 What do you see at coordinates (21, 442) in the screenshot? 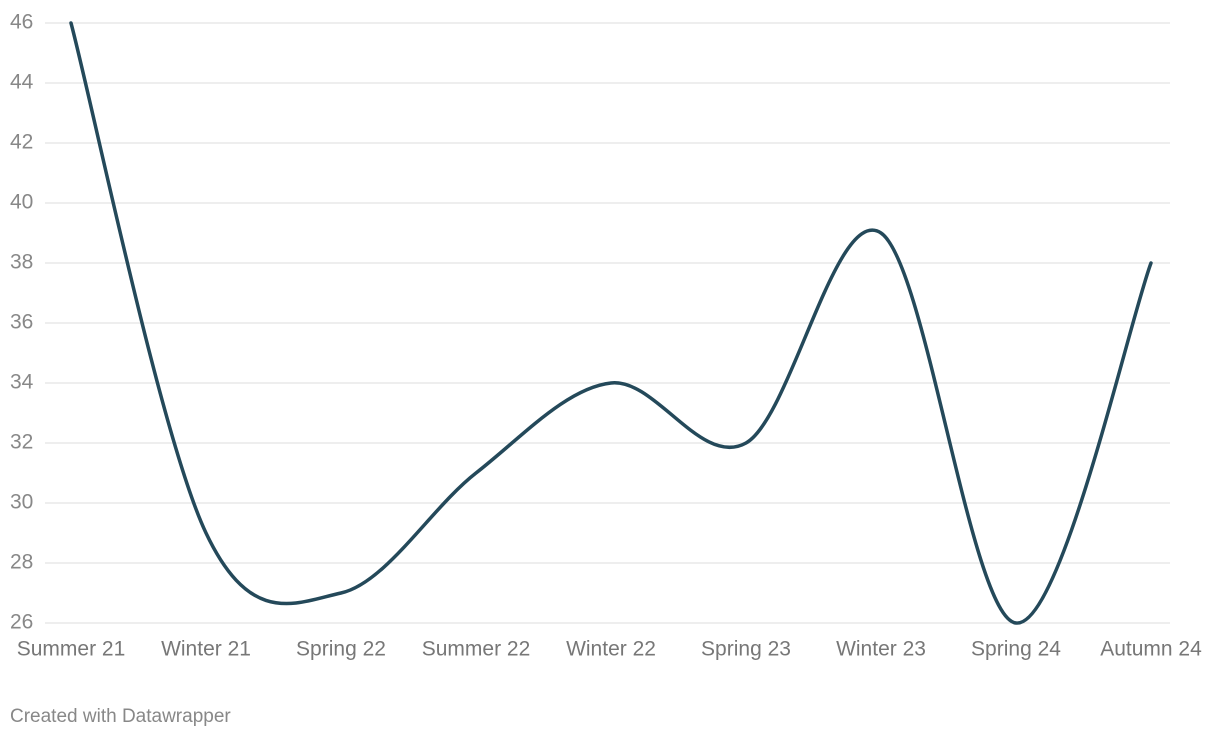
I see `y-tick-label: 32` at bounding box center [21, 442].